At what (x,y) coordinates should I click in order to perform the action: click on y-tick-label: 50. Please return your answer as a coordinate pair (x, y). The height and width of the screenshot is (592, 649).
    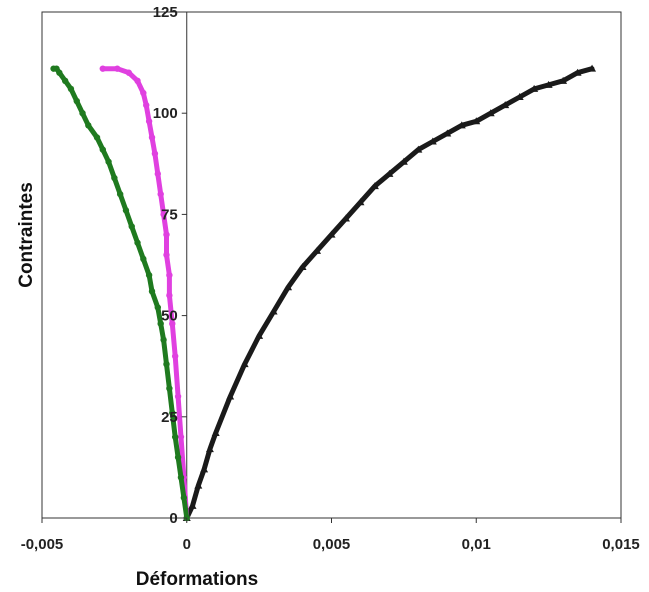
    Looking at the image, I should click on (169, 316).